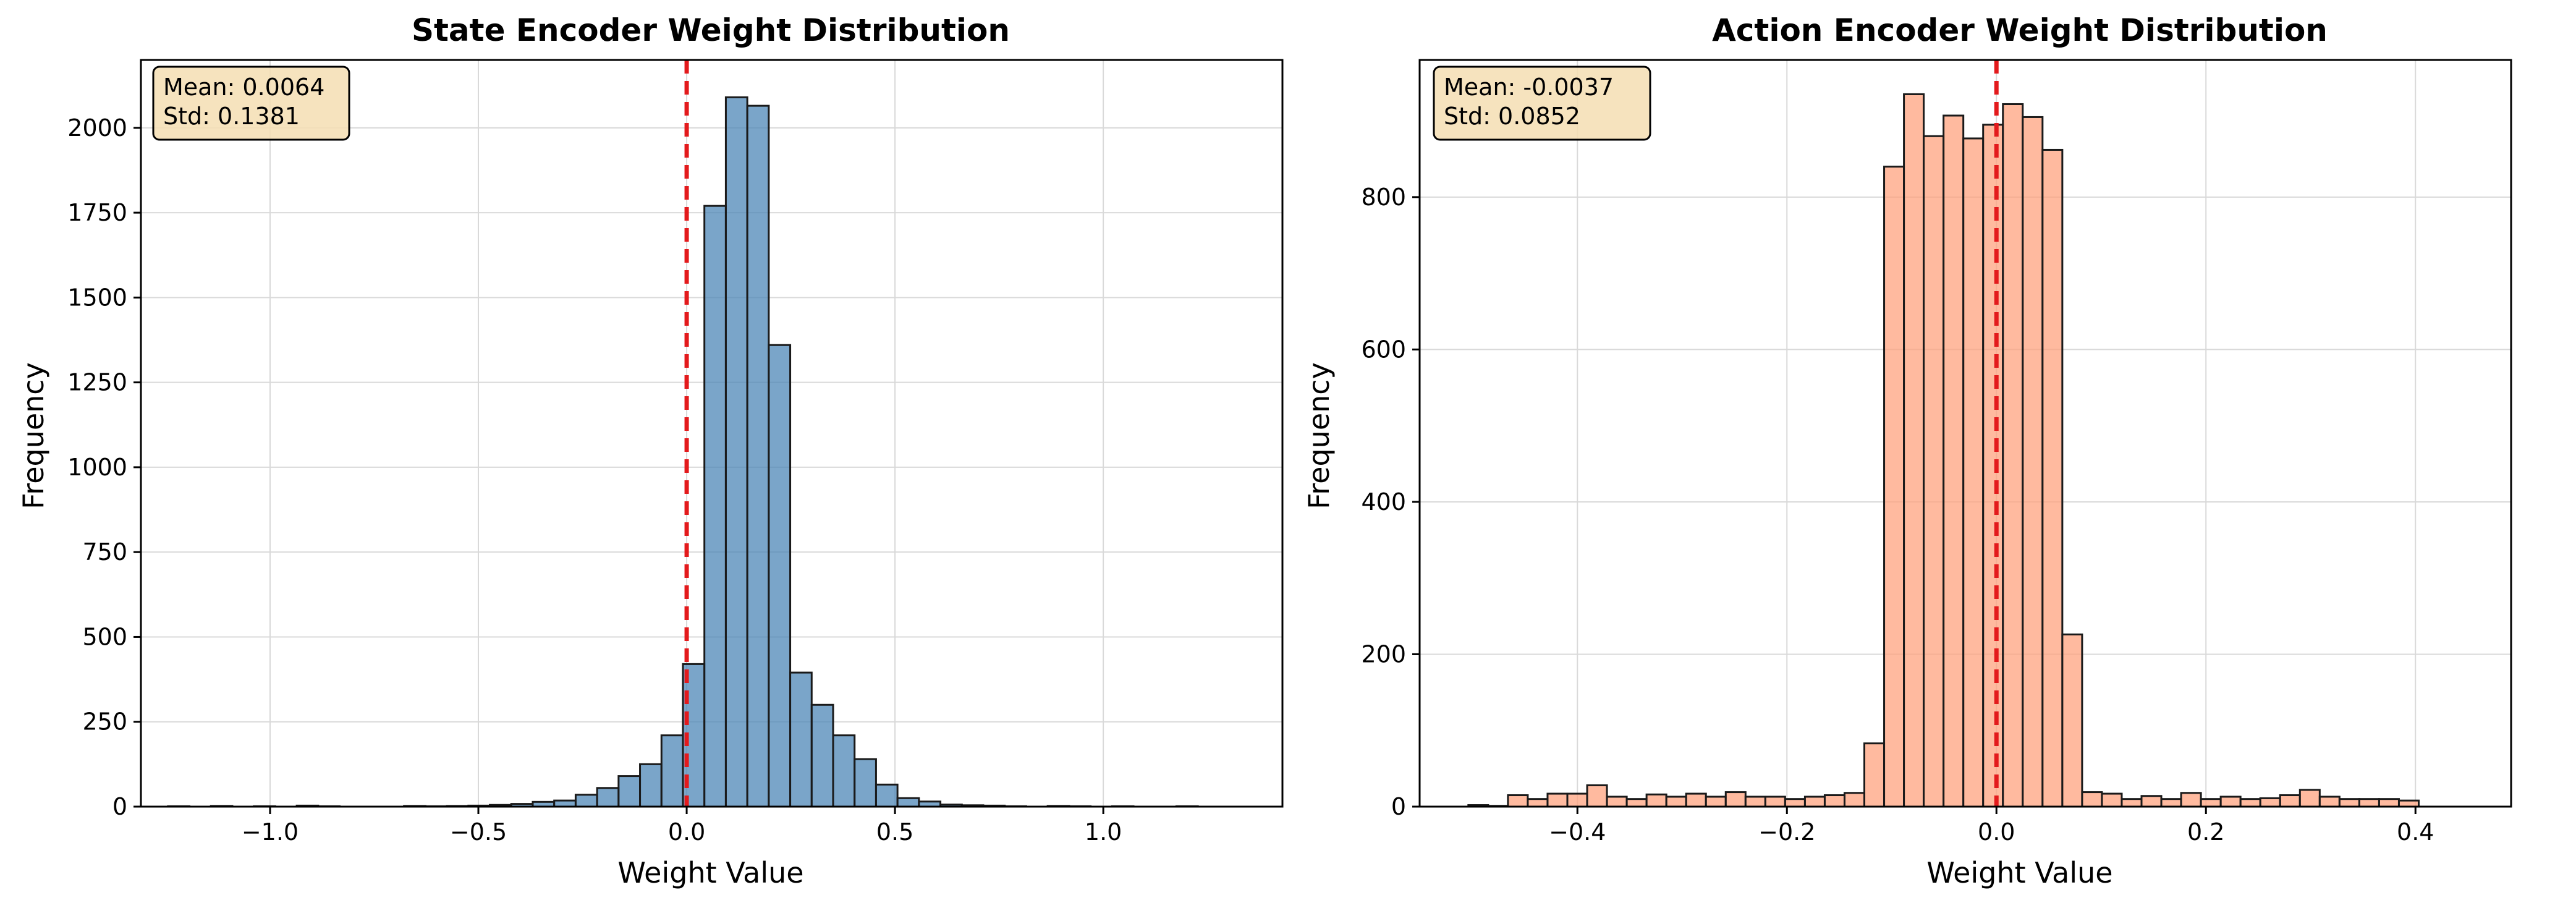 Image resolution: width=2576 pixels, height=908 pixels. What do you see at coordinates (1383, 350) in the screenshot?
I see `y-tick-label: 600` at bounding box center [1383, 350].